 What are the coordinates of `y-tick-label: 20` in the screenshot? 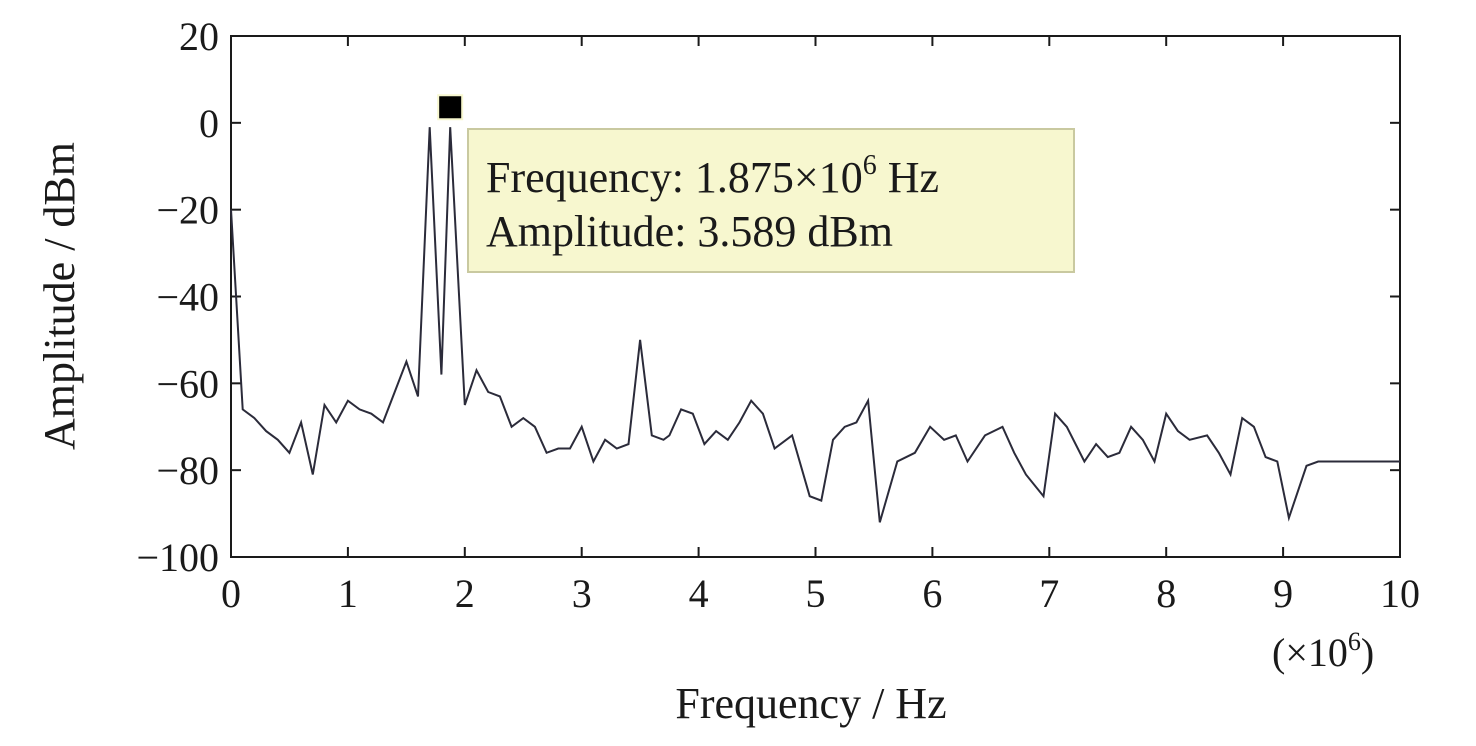 It's located at (199, 36).